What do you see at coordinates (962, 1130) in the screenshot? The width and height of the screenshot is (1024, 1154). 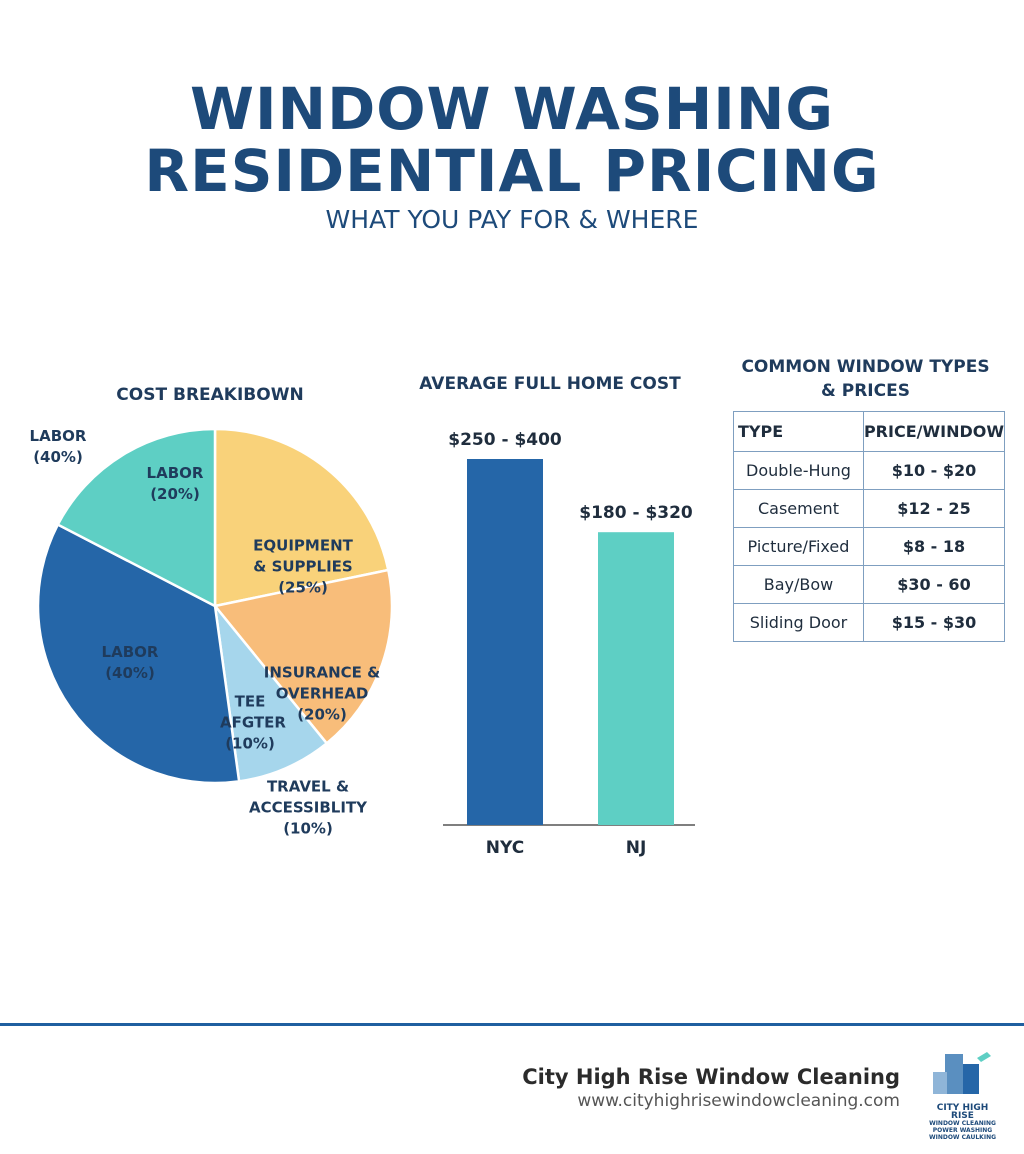 I see `logo-text: POWER WASHING` at bounding box center [962, 1130].